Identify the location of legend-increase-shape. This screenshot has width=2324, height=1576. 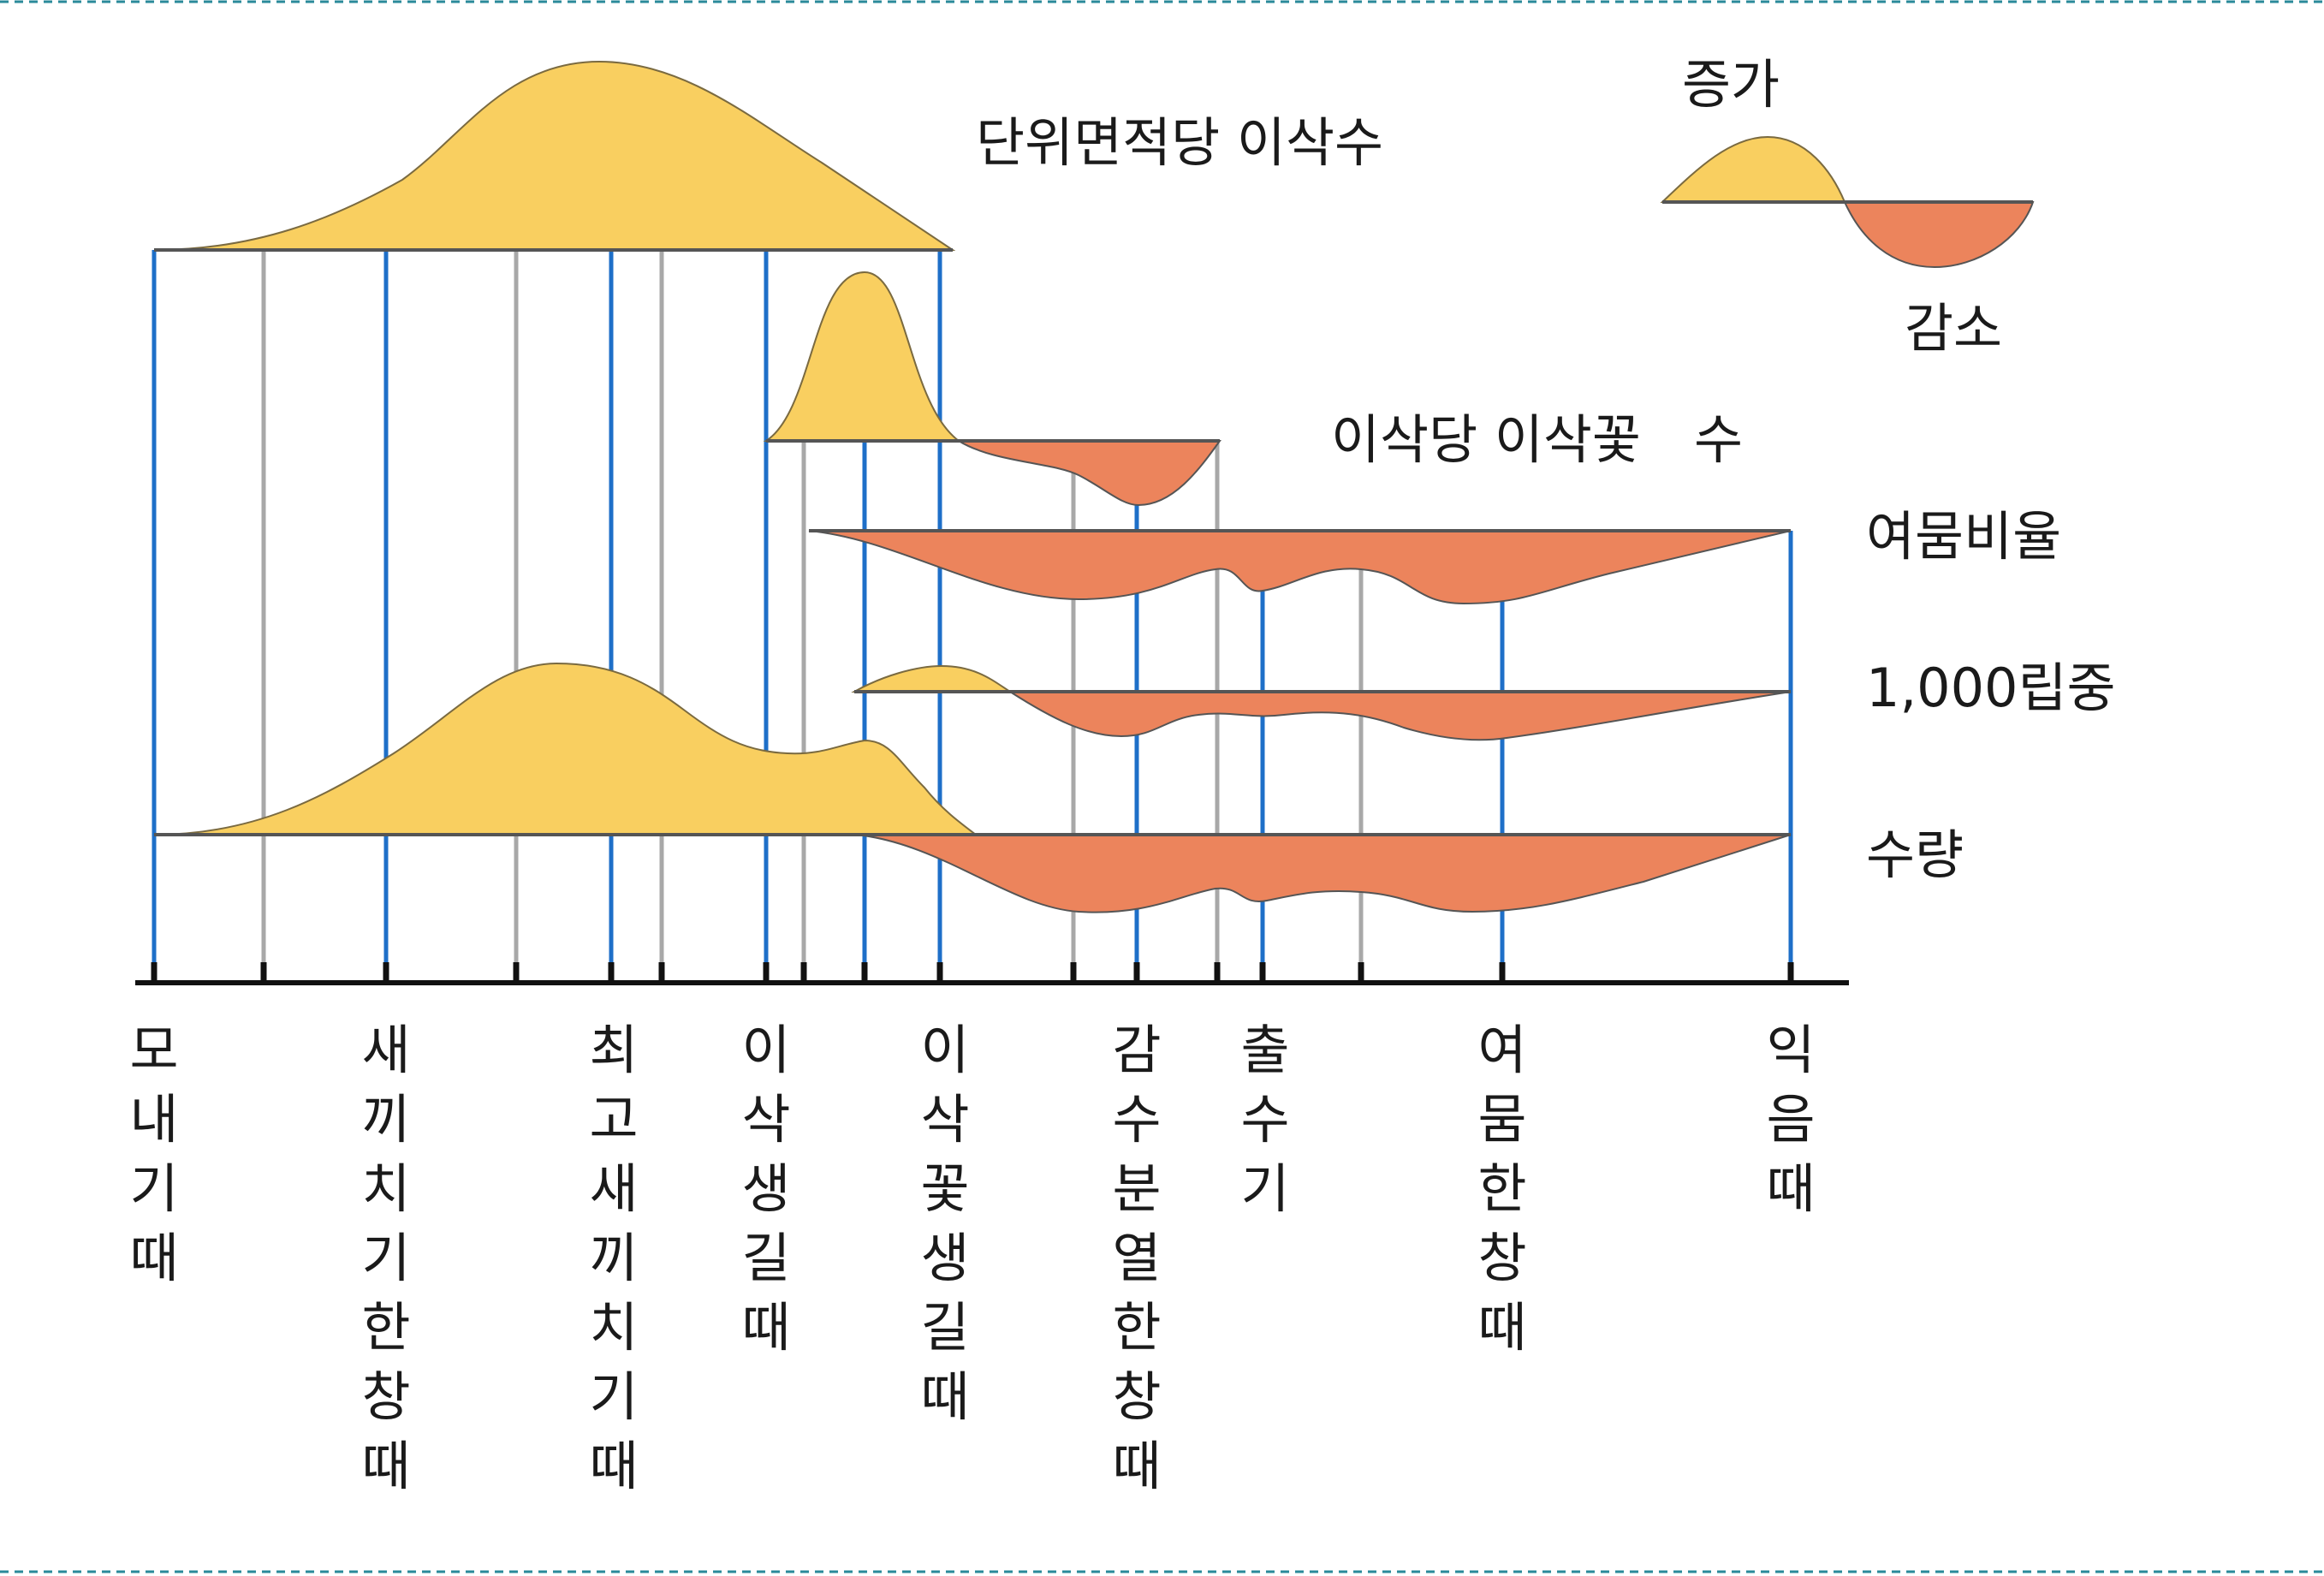
(1753, 169).